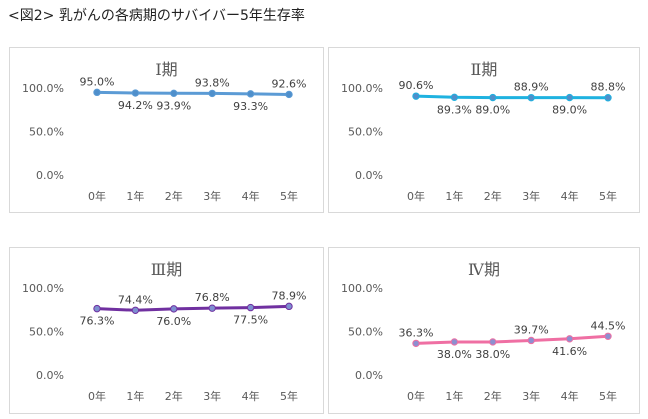 The height and width of the screenshot is (419, 648). Describe the element at coordinates (97, 81) in the screenshot. I see `data-label: 95.0%` at that location.